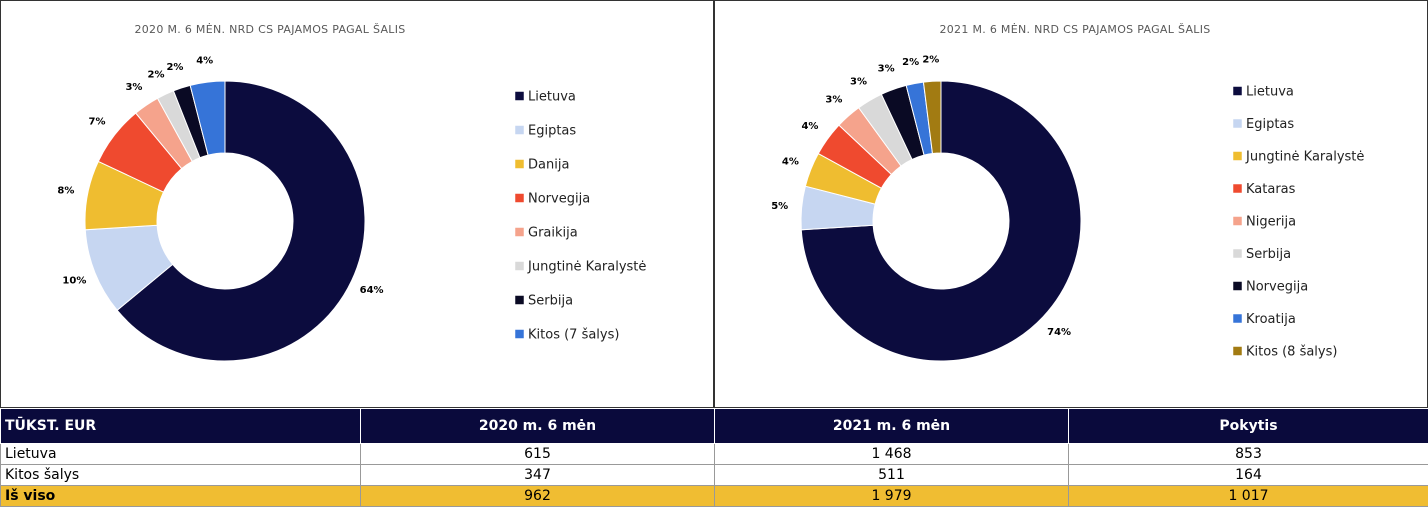 Image resolution: width=1428 pixels, height=509 pixels. I want to click on table-row: Kitos šalys 347 511 164, so click(714, 475).